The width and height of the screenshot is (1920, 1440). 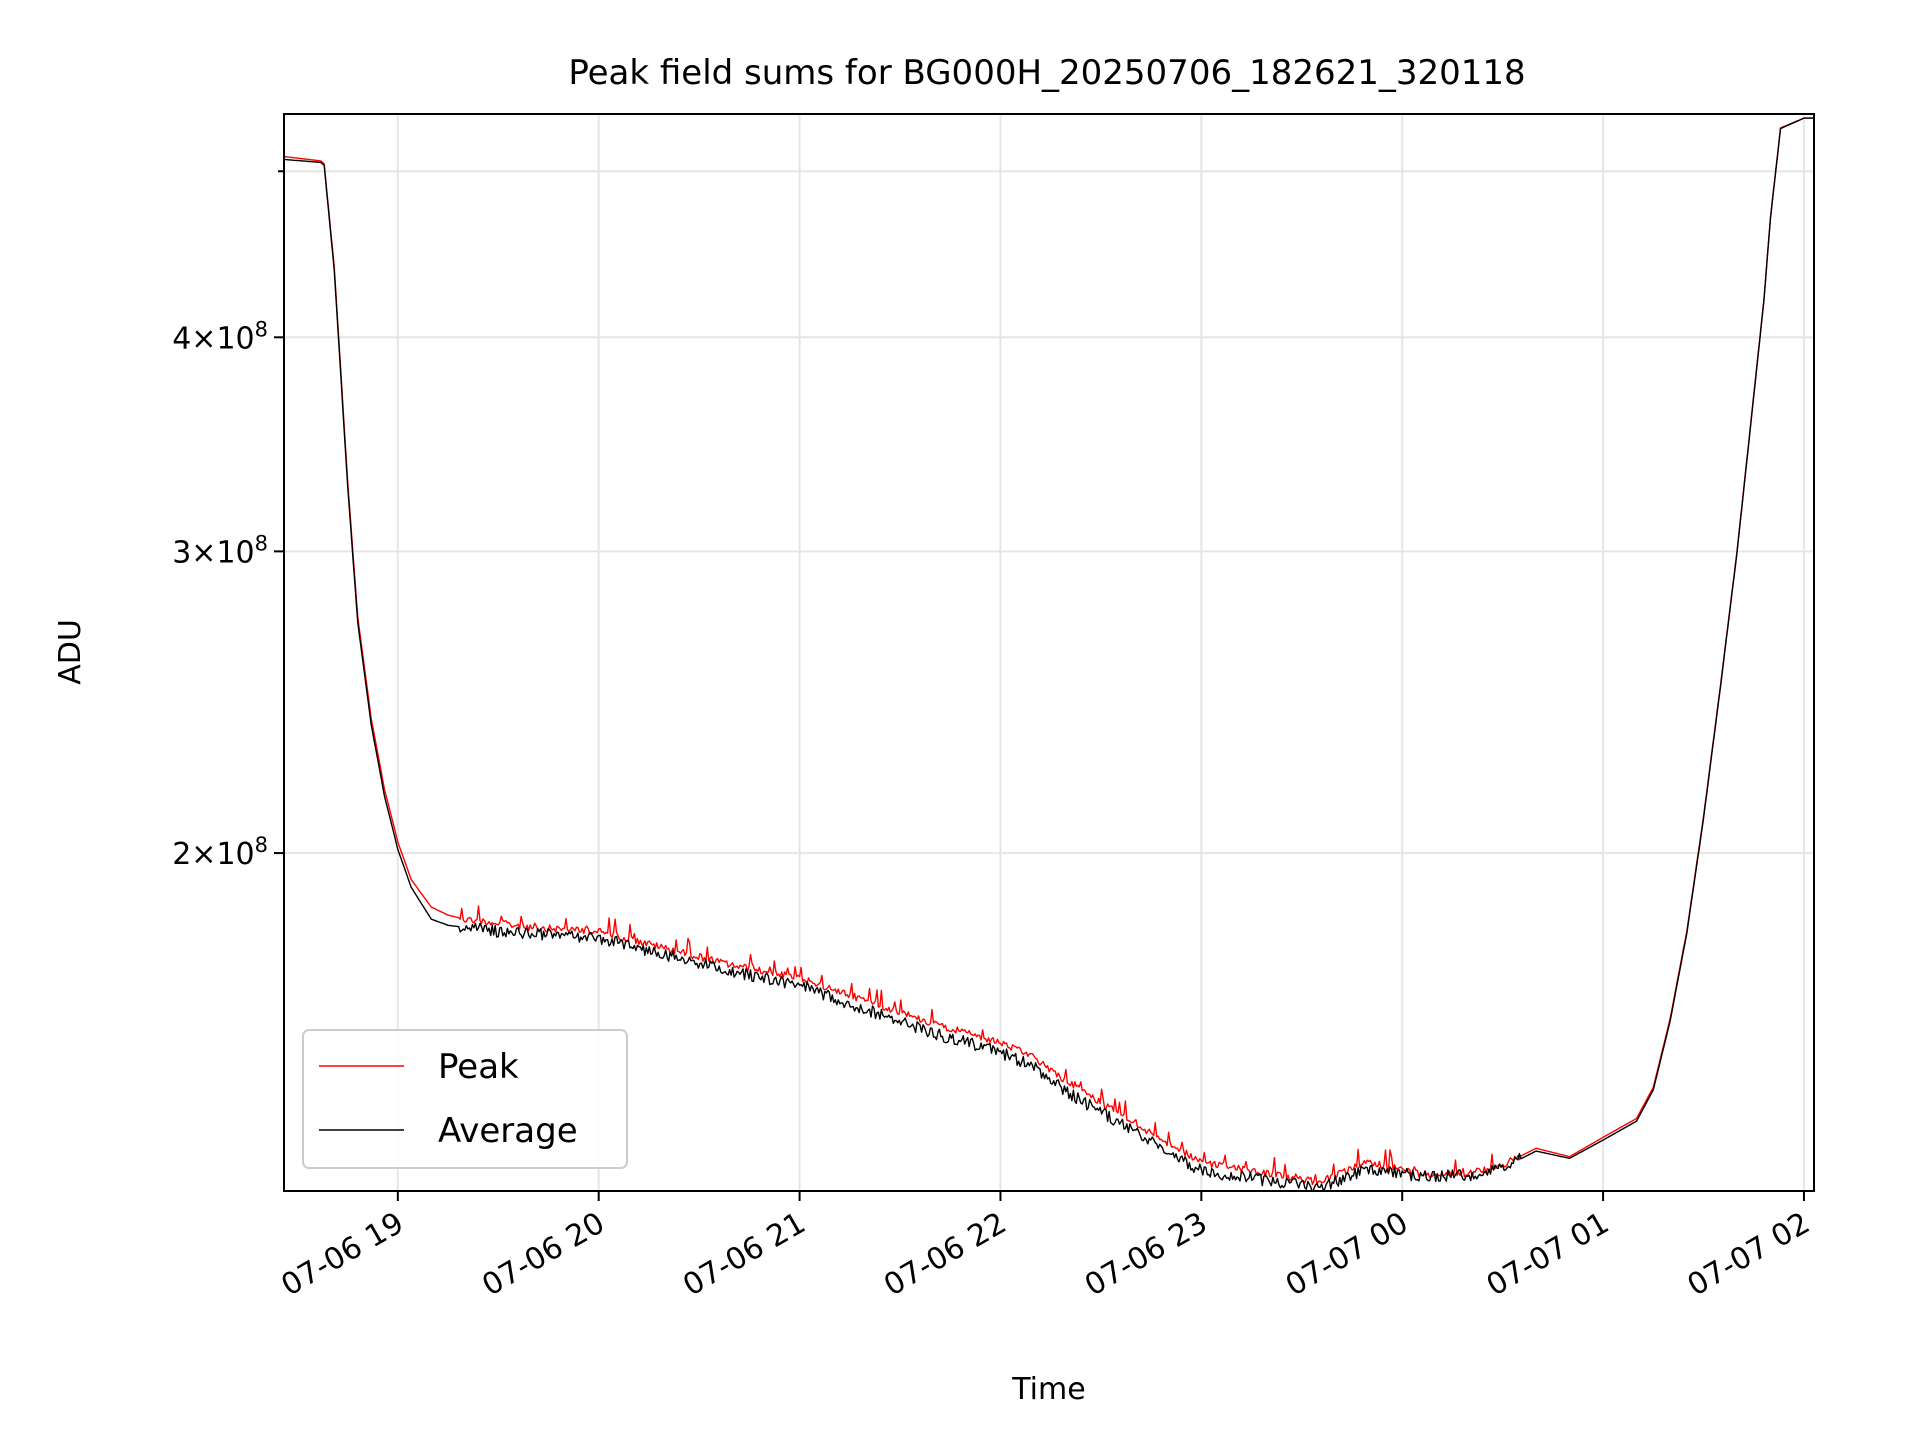 I want to click on legend: Peak Average, so click(x=465, y=1099).